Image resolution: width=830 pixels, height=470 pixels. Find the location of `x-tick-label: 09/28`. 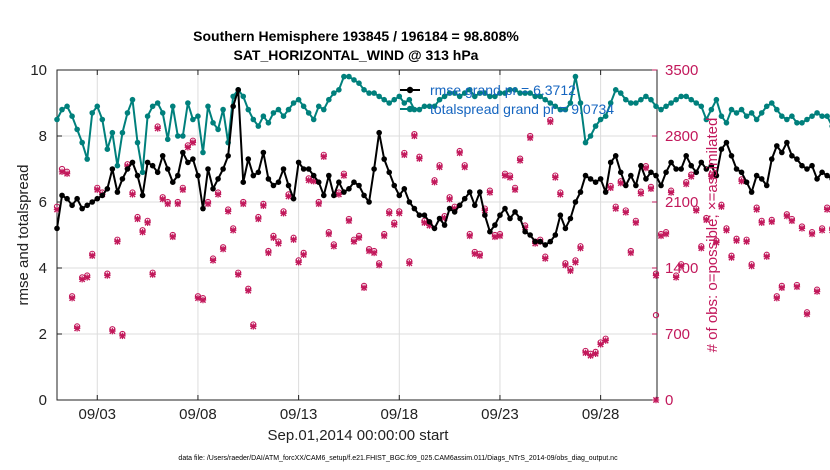

x-tick-label: 09/28 is located at coordinates (601, 414).